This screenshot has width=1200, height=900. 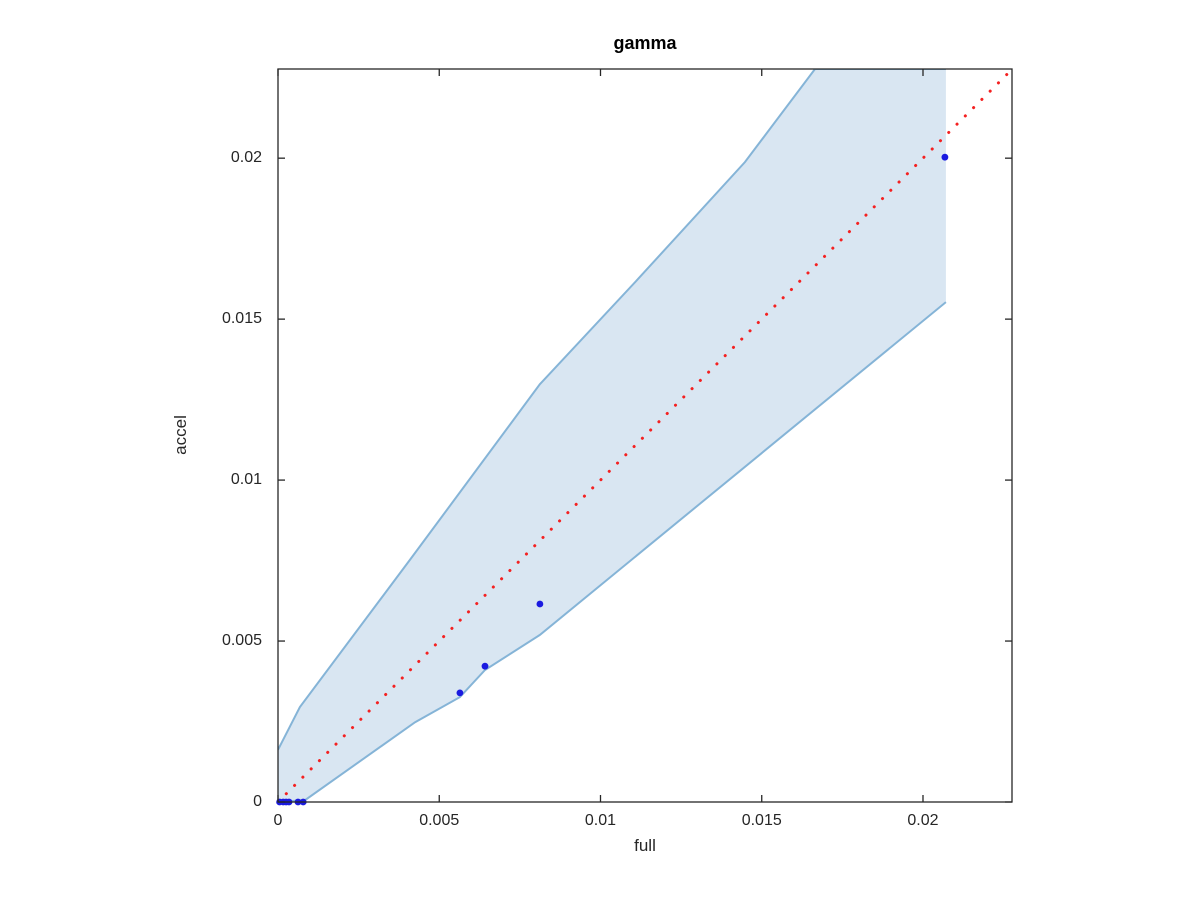 I want to click on y-tick-label: 0.02, so click(x=246, y=158).